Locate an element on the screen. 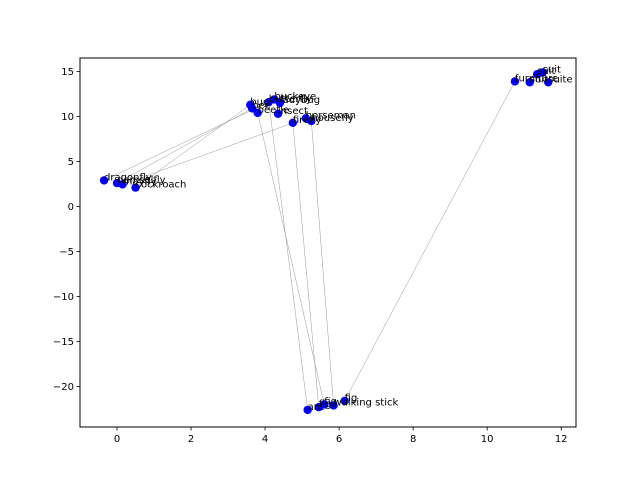 This screenshot has height=480, width=640. point-label: horseman is located at coordinates (331, 115).